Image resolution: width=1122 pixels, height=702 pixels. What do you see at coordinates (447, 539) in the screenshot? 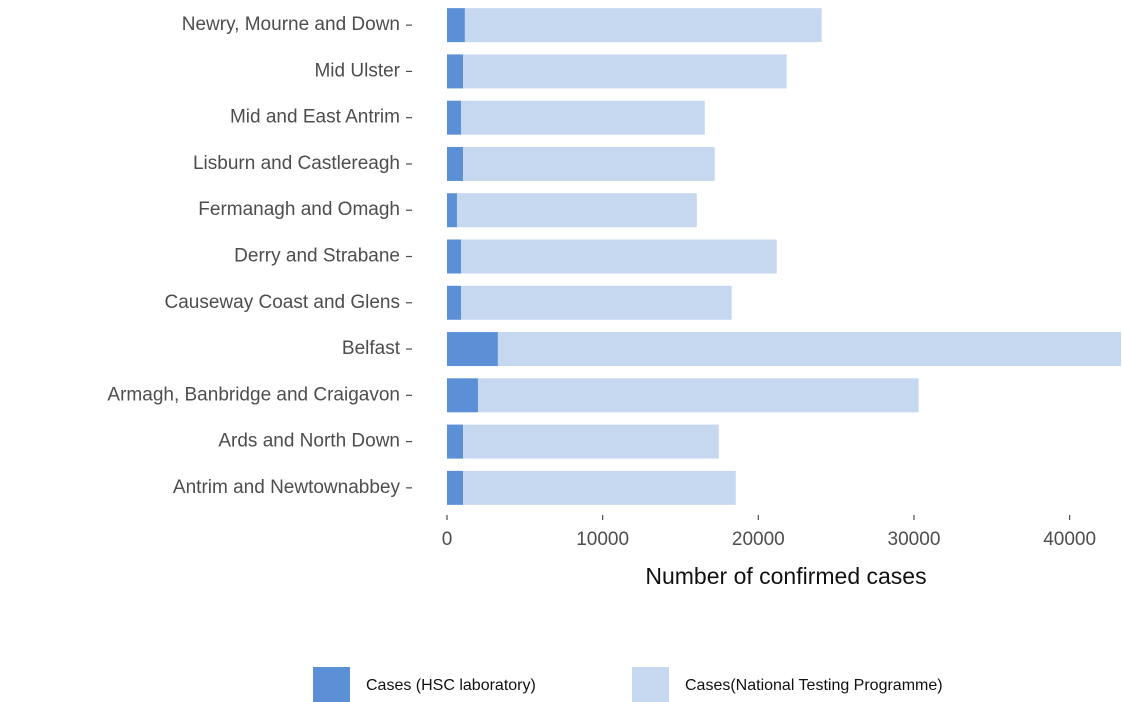
I see `x-tick-label: 0` at bounding box center [447, 539].